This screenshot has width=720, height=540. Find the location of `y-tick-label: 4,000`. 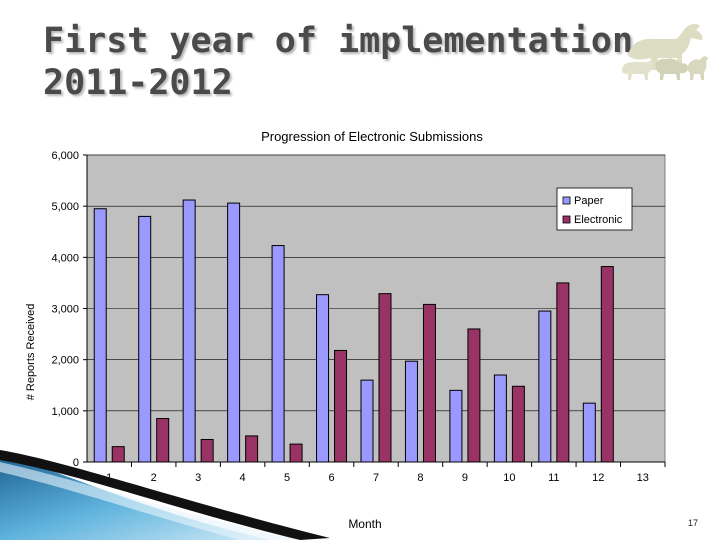

y-tick-label: 4,000 is located at coordinates (65, 258).